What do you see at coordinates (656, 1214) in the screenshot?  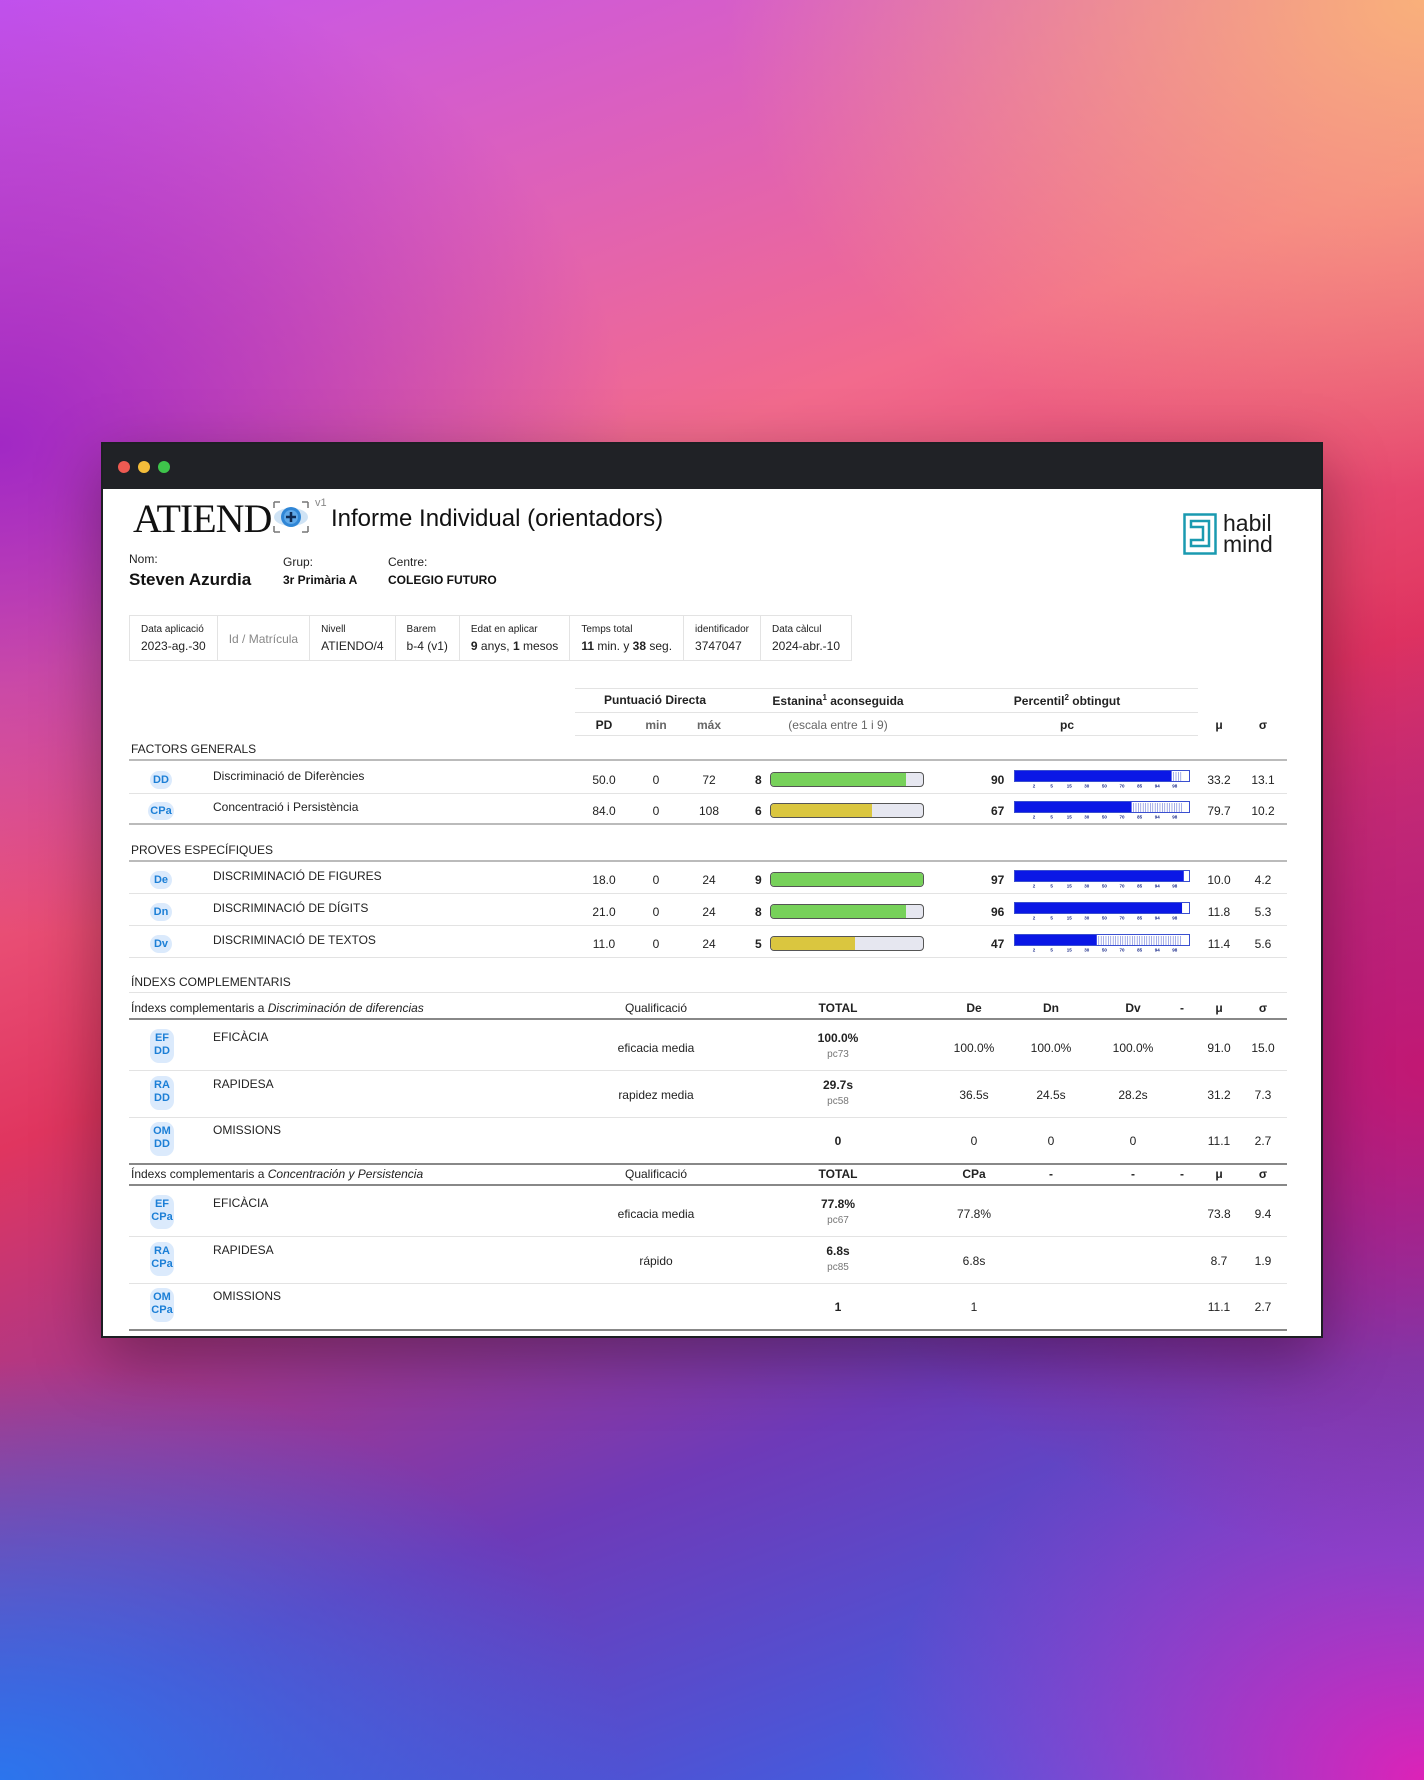 I see `qualification-value: eficacia media` at bounding box center [656, 1214].